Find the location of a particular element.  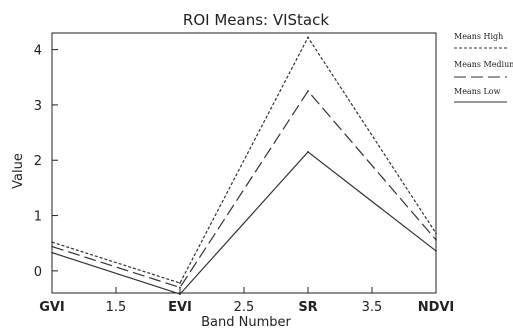

x-tick-label-2: EVI is located at coordinates (180, 307).